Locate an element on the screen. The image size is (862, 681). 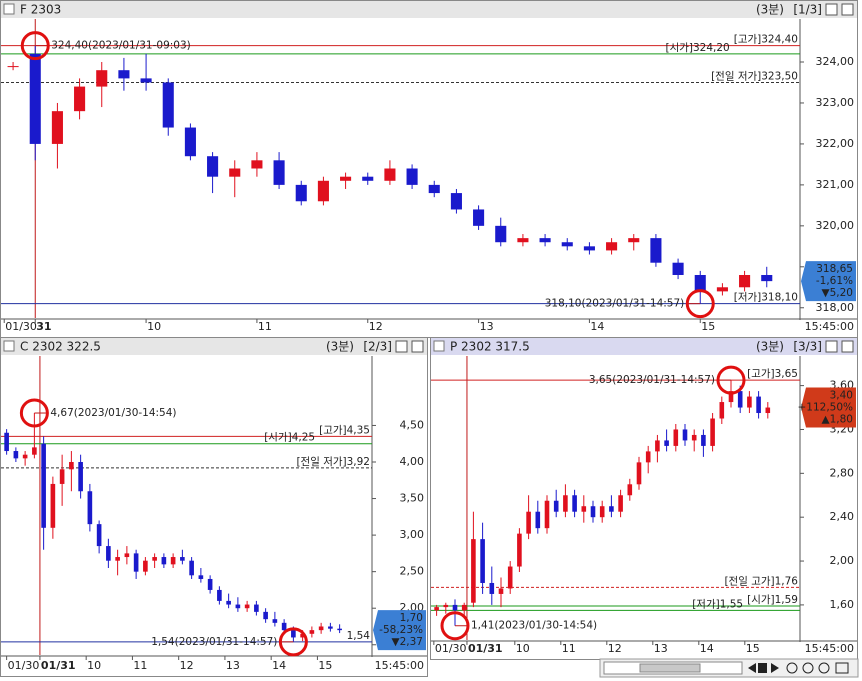
x-tick-label: 01/30 is located at coordinates (451, 648).